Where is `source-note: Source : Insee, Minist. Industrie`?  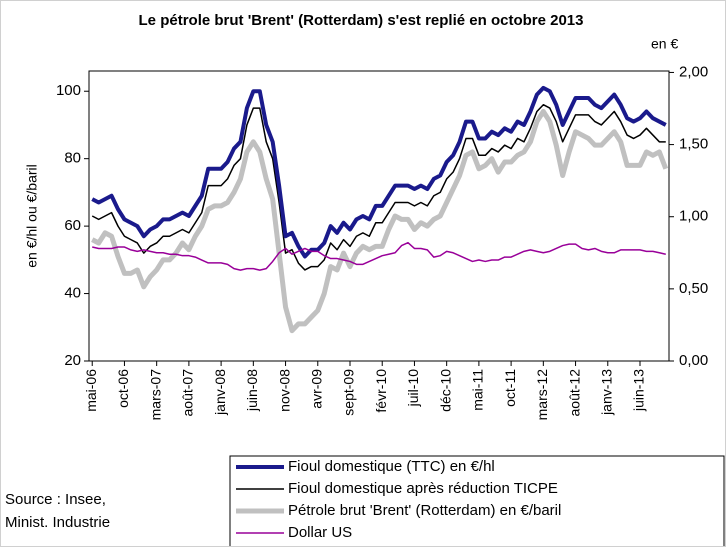 source-note: Source : Insee, Minist. Industrie is located at coordinates (58, 511).